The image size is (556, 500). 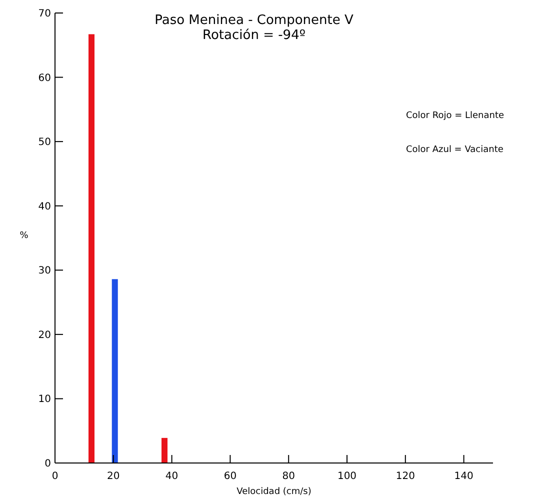 What do you see at coordinates (44, 206) in the screenshot?
I see `y-tick-label: 40` at bounding box center [44, 206].